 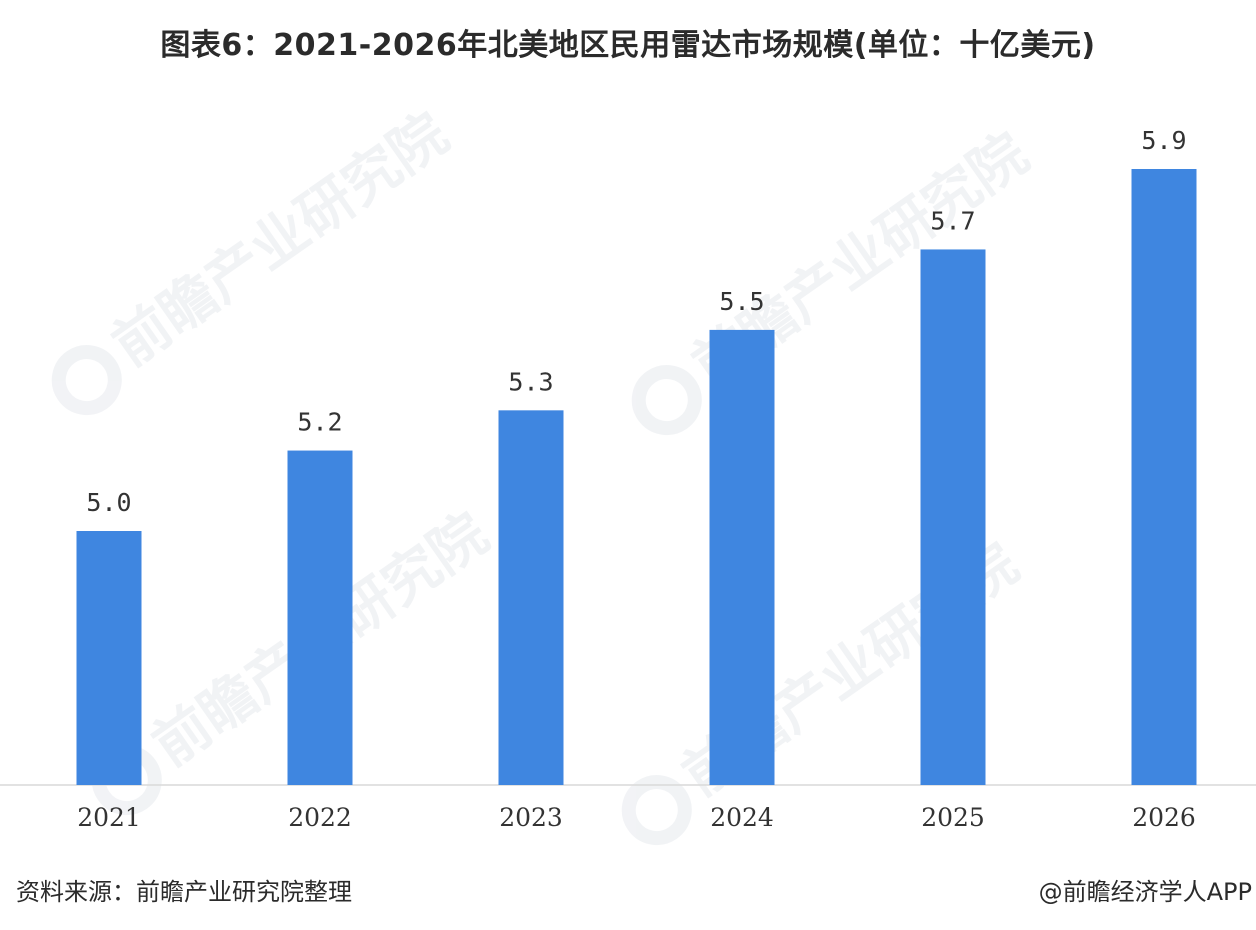 What do you see at coordinates (1163, 140) in the screenshot?
I see `data-label-2026: 5.9` at bounding box center [1163, 140].